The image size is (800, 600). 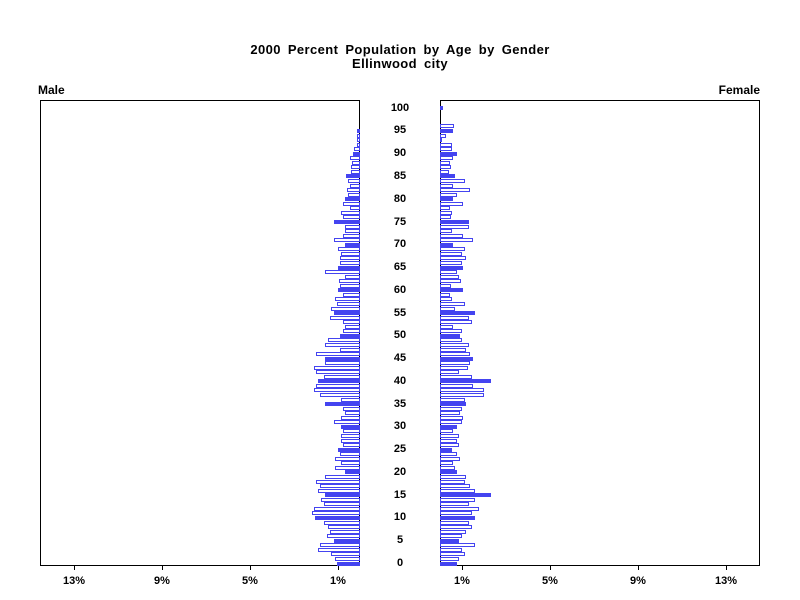 I want to click on age-axis-label-40: 40, so click(x=400, y=381).